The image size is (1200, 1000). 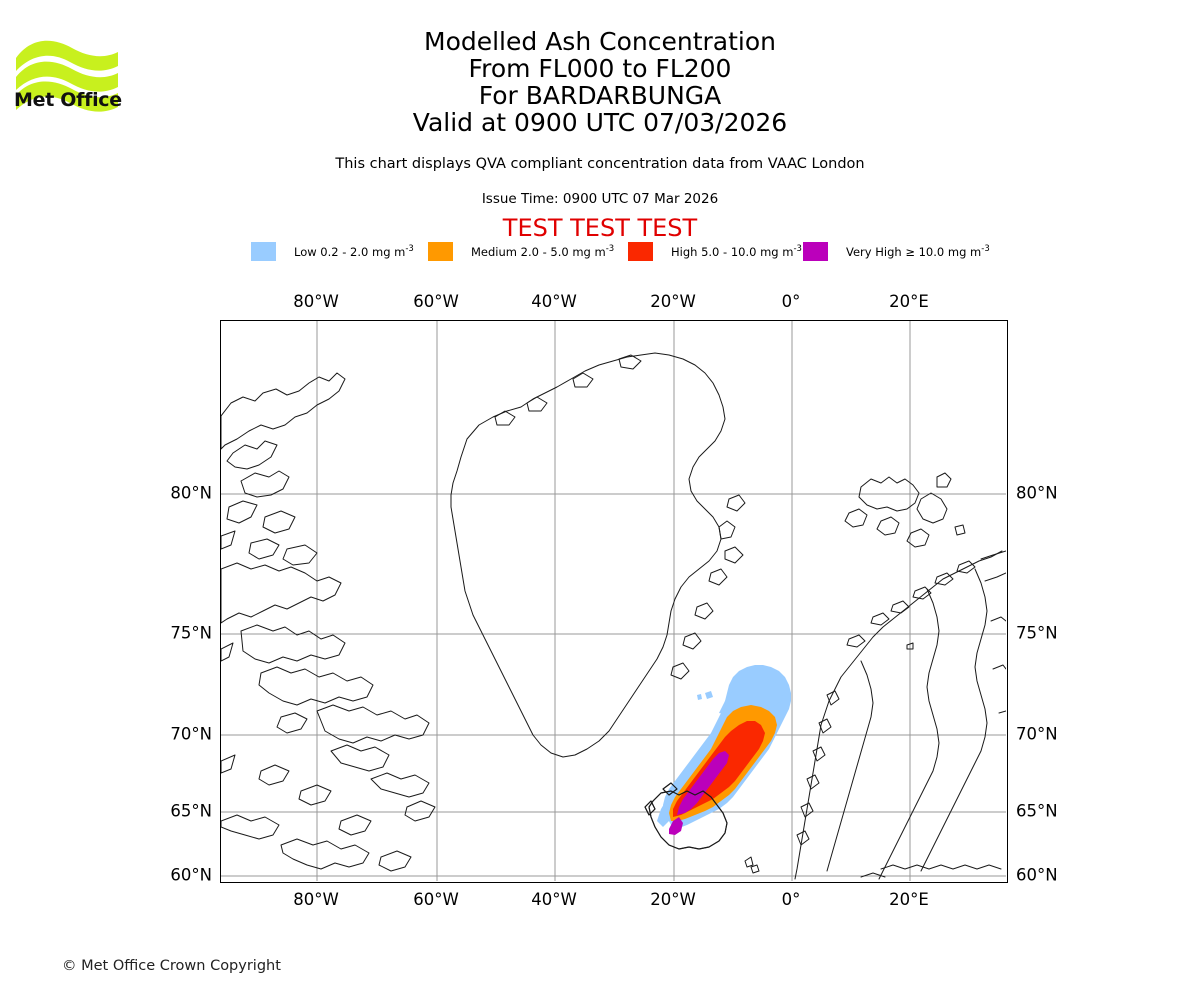 What do you see at coordinates (440, 251) in the screenshot?
I see `legend-swatch-medium` at bounding box center [440, 251].